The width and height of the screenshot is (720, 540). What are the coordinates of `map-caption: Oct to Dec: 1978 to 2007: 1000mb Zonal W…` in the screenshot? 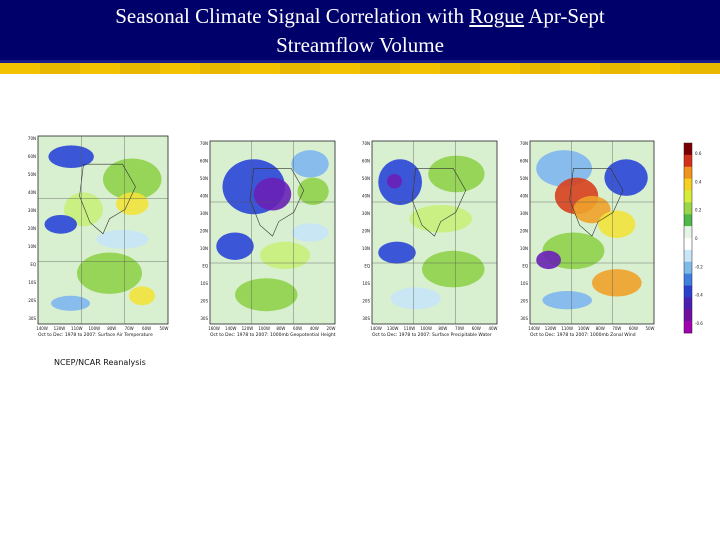 It's located at (583, 335).